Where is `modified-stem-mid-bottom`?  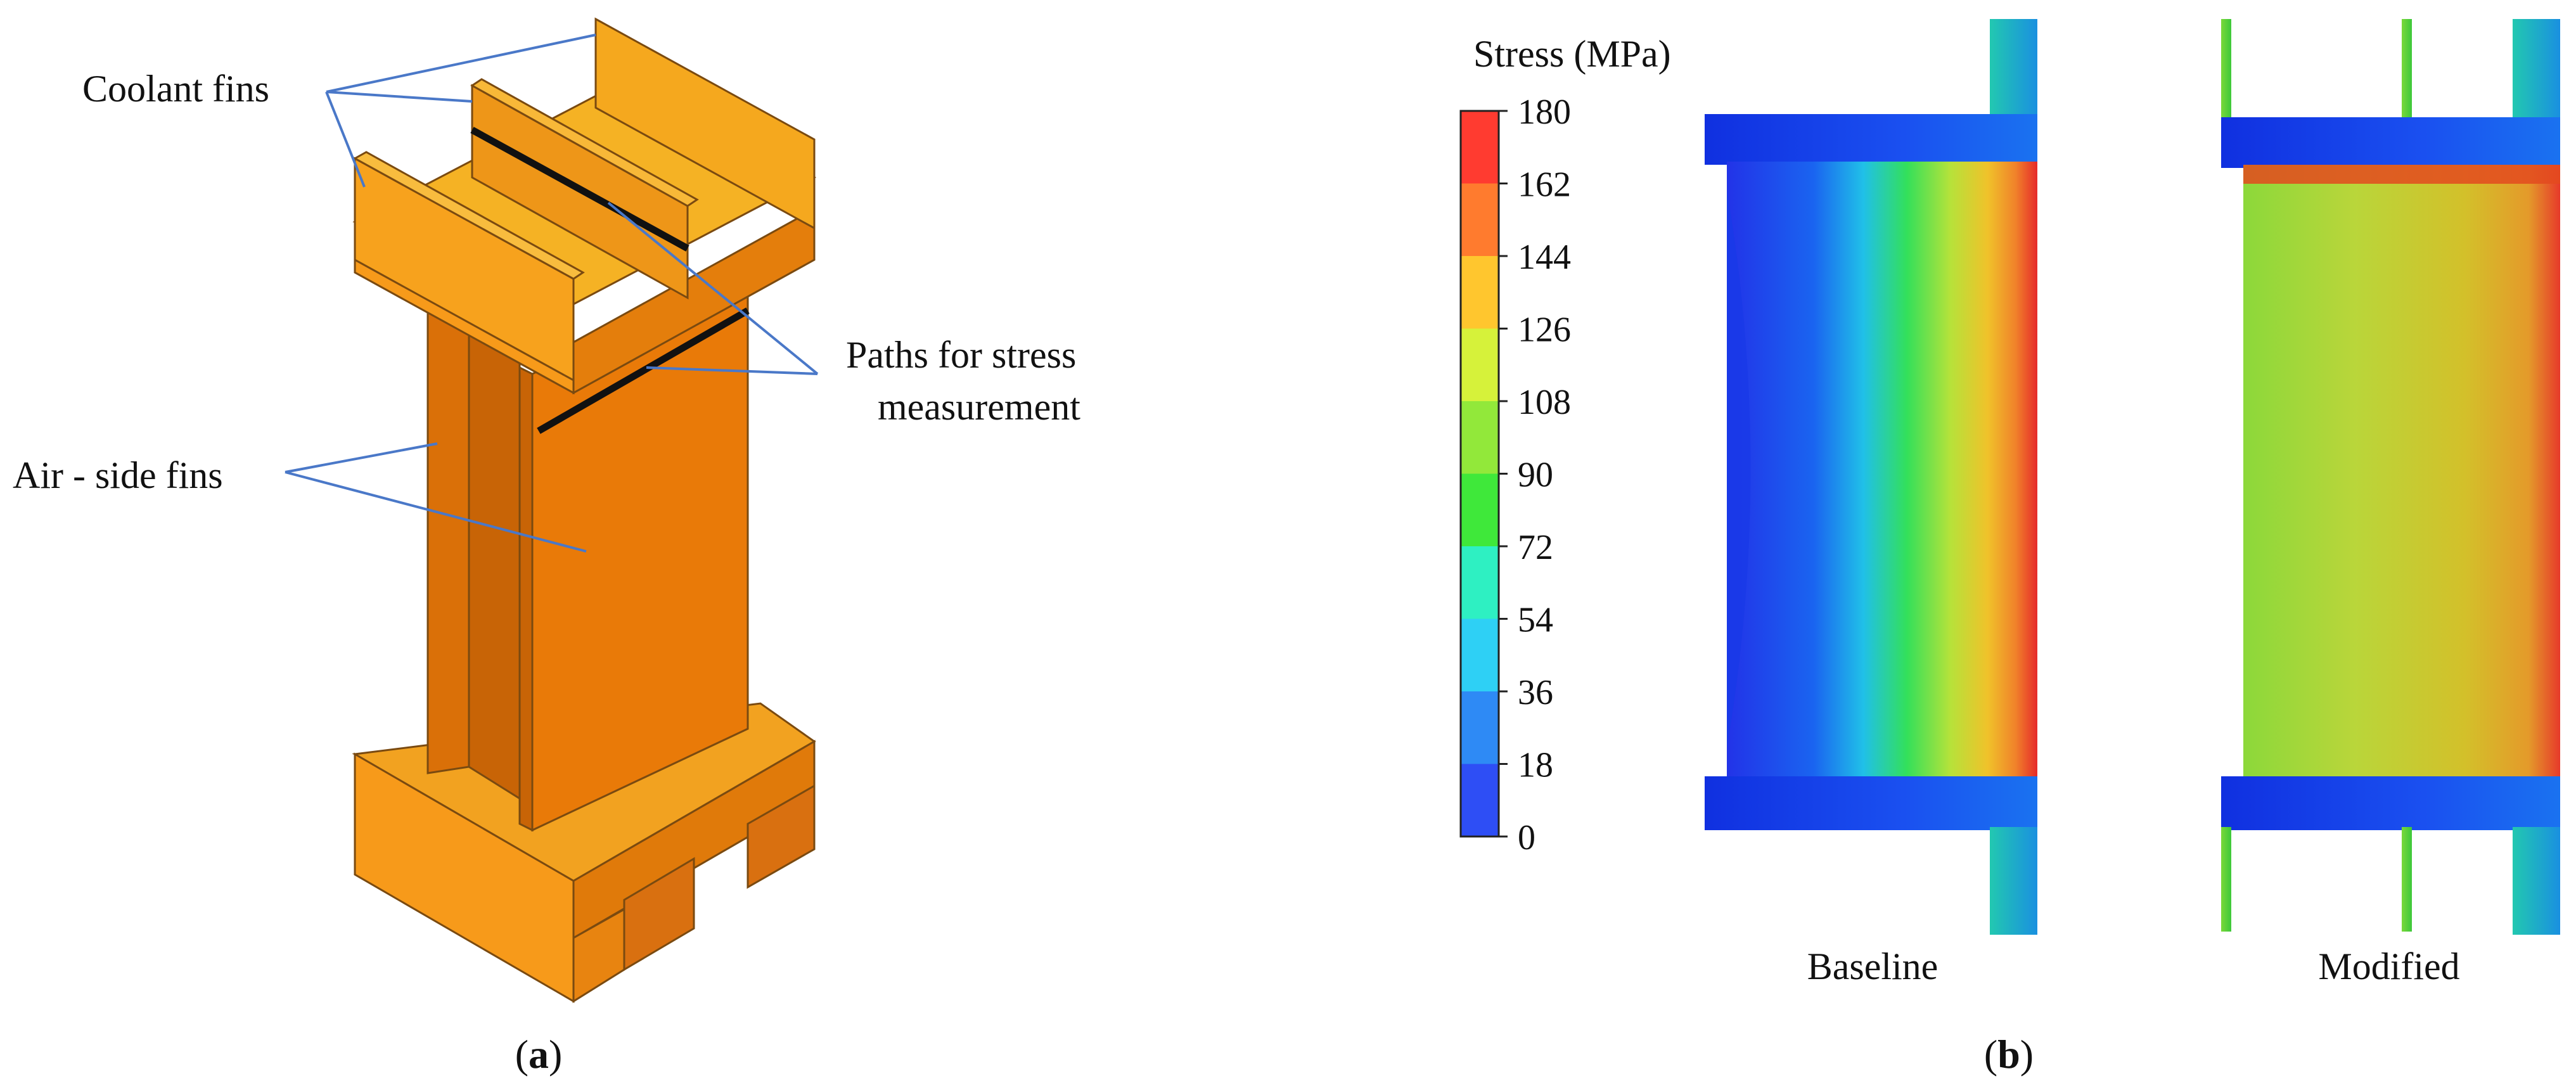
modified-stem-mid-bottom is located at coordinates (2407, 880).